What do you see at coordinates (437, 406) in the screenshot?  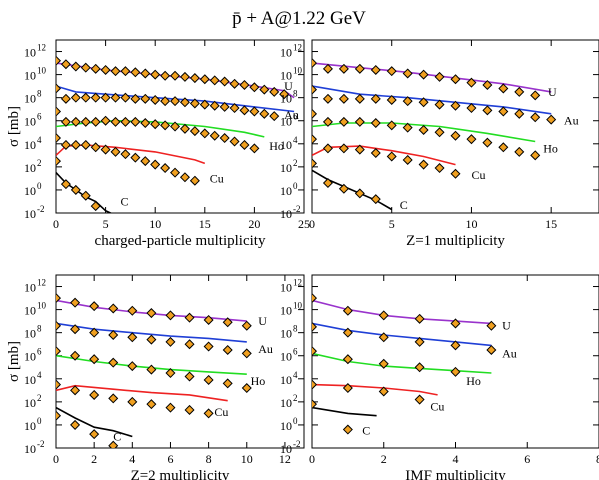 I see `series-label-Cu: Cu` at bounding box center [437, 406].